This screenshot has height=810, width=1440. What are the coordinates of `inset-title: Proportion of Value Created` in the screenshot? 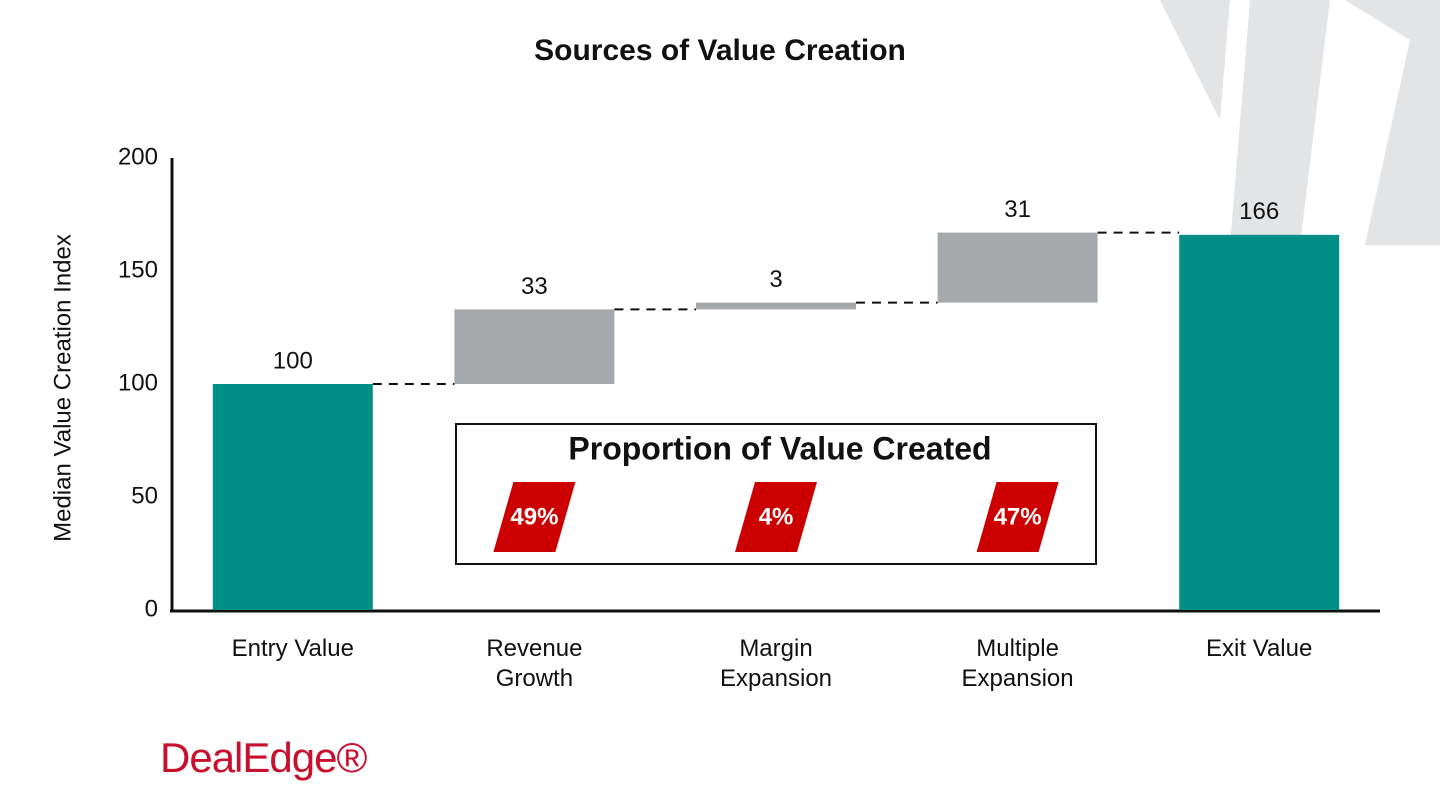 It's located at (779, 448).